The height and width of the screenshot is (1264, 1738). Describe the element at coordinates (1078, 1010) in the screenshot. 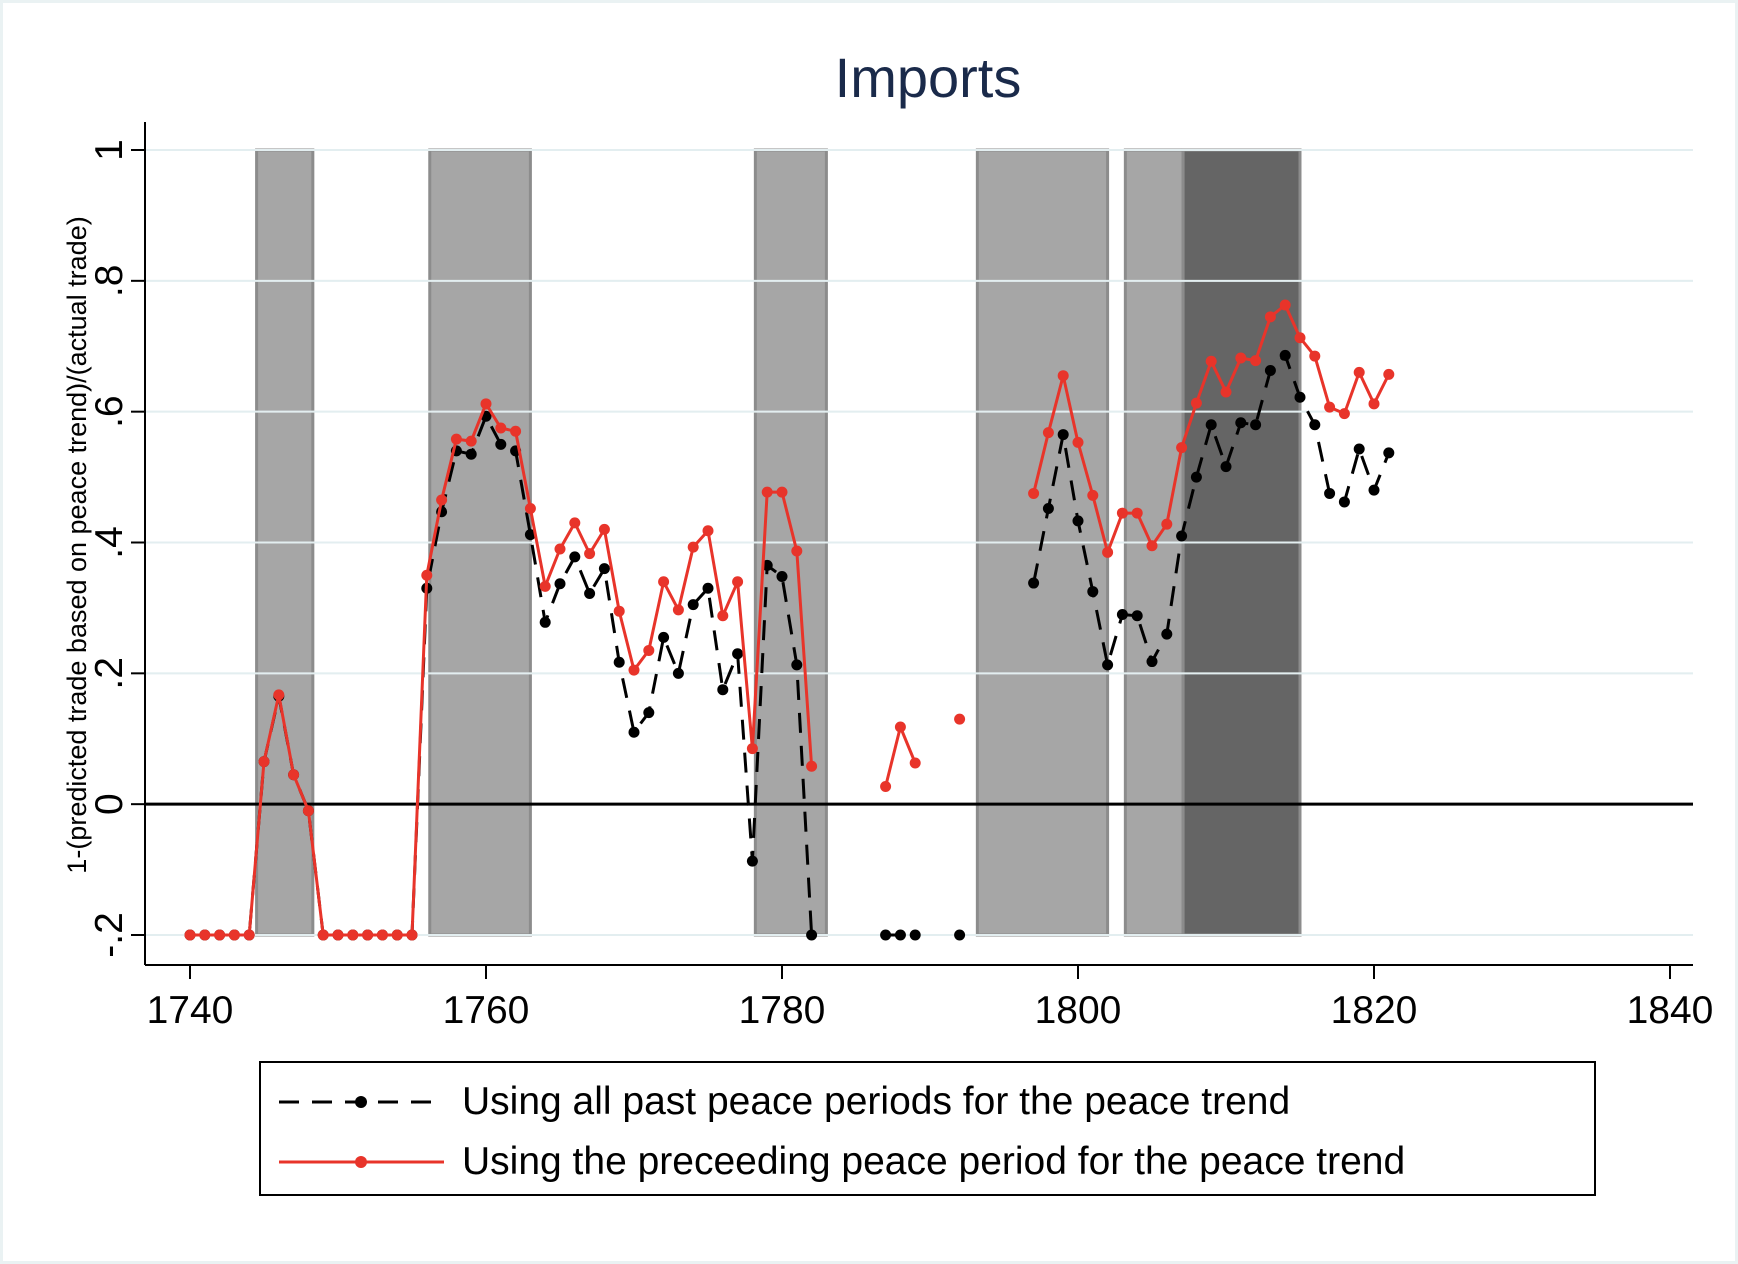

I see `x-tick-label-3: 1800` at that location.